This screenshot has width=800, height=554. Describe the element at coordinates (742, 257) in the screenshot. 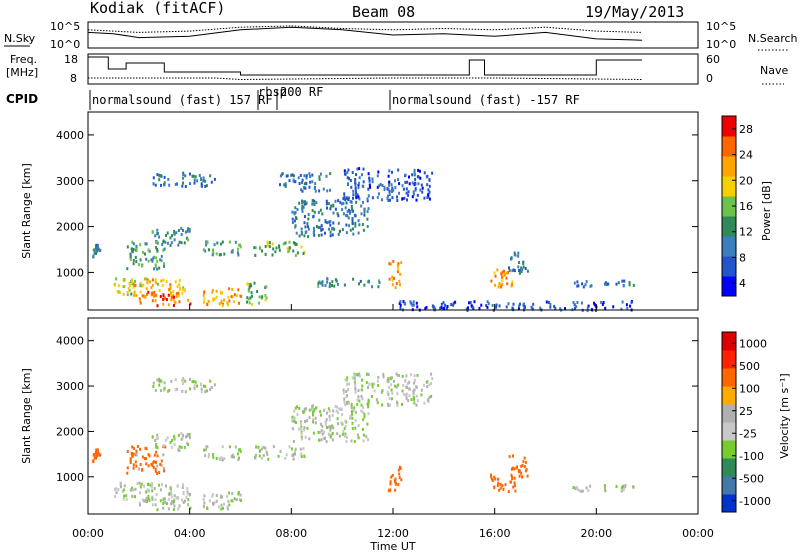

I see `colorbar-tick-label: 8` at that location.